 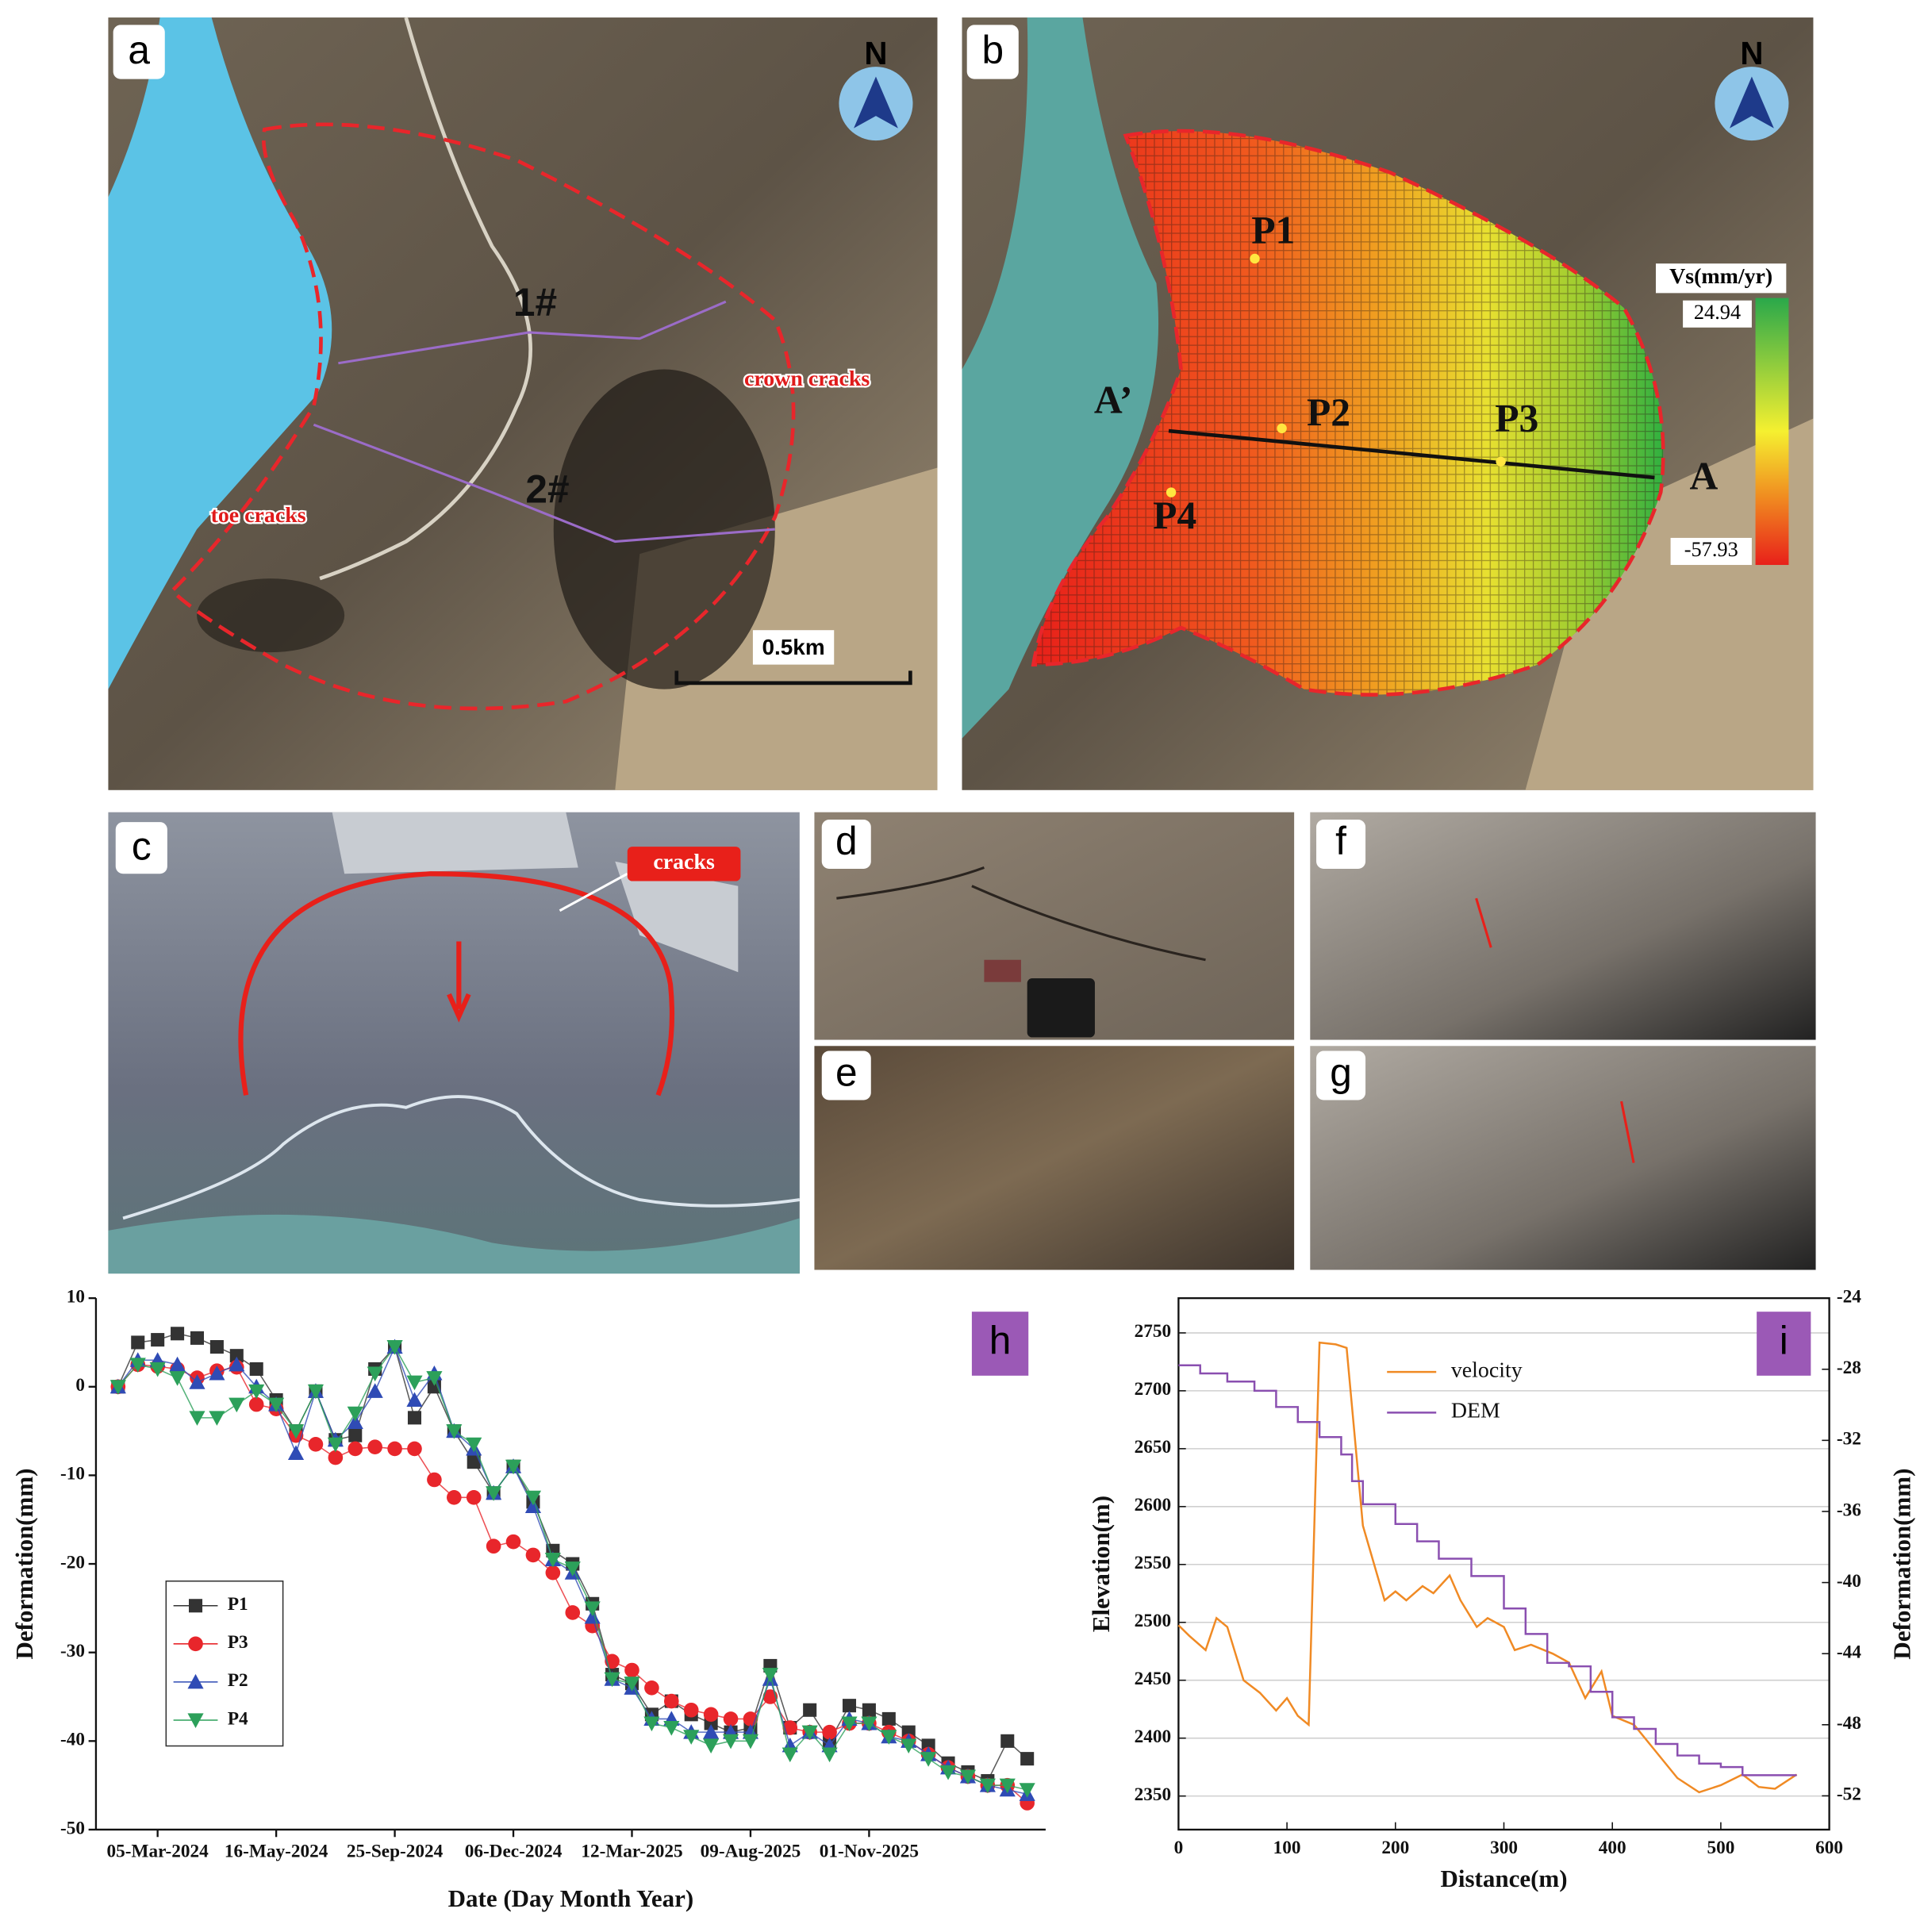 What do you see at coordinates (1487, 1567) in the screenshot?
I see `series-line` at bounding box center [1487, 1567].